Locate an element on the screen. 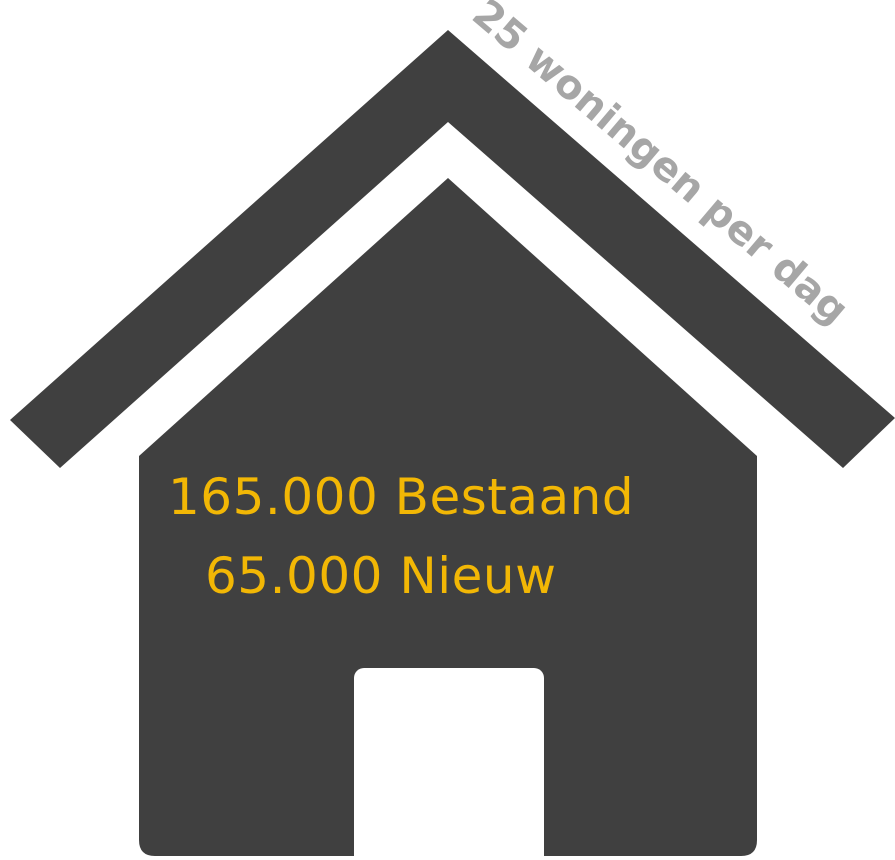 The height and width of the screenshot is (860, 895). house-door is located at coordinates (449, 764).